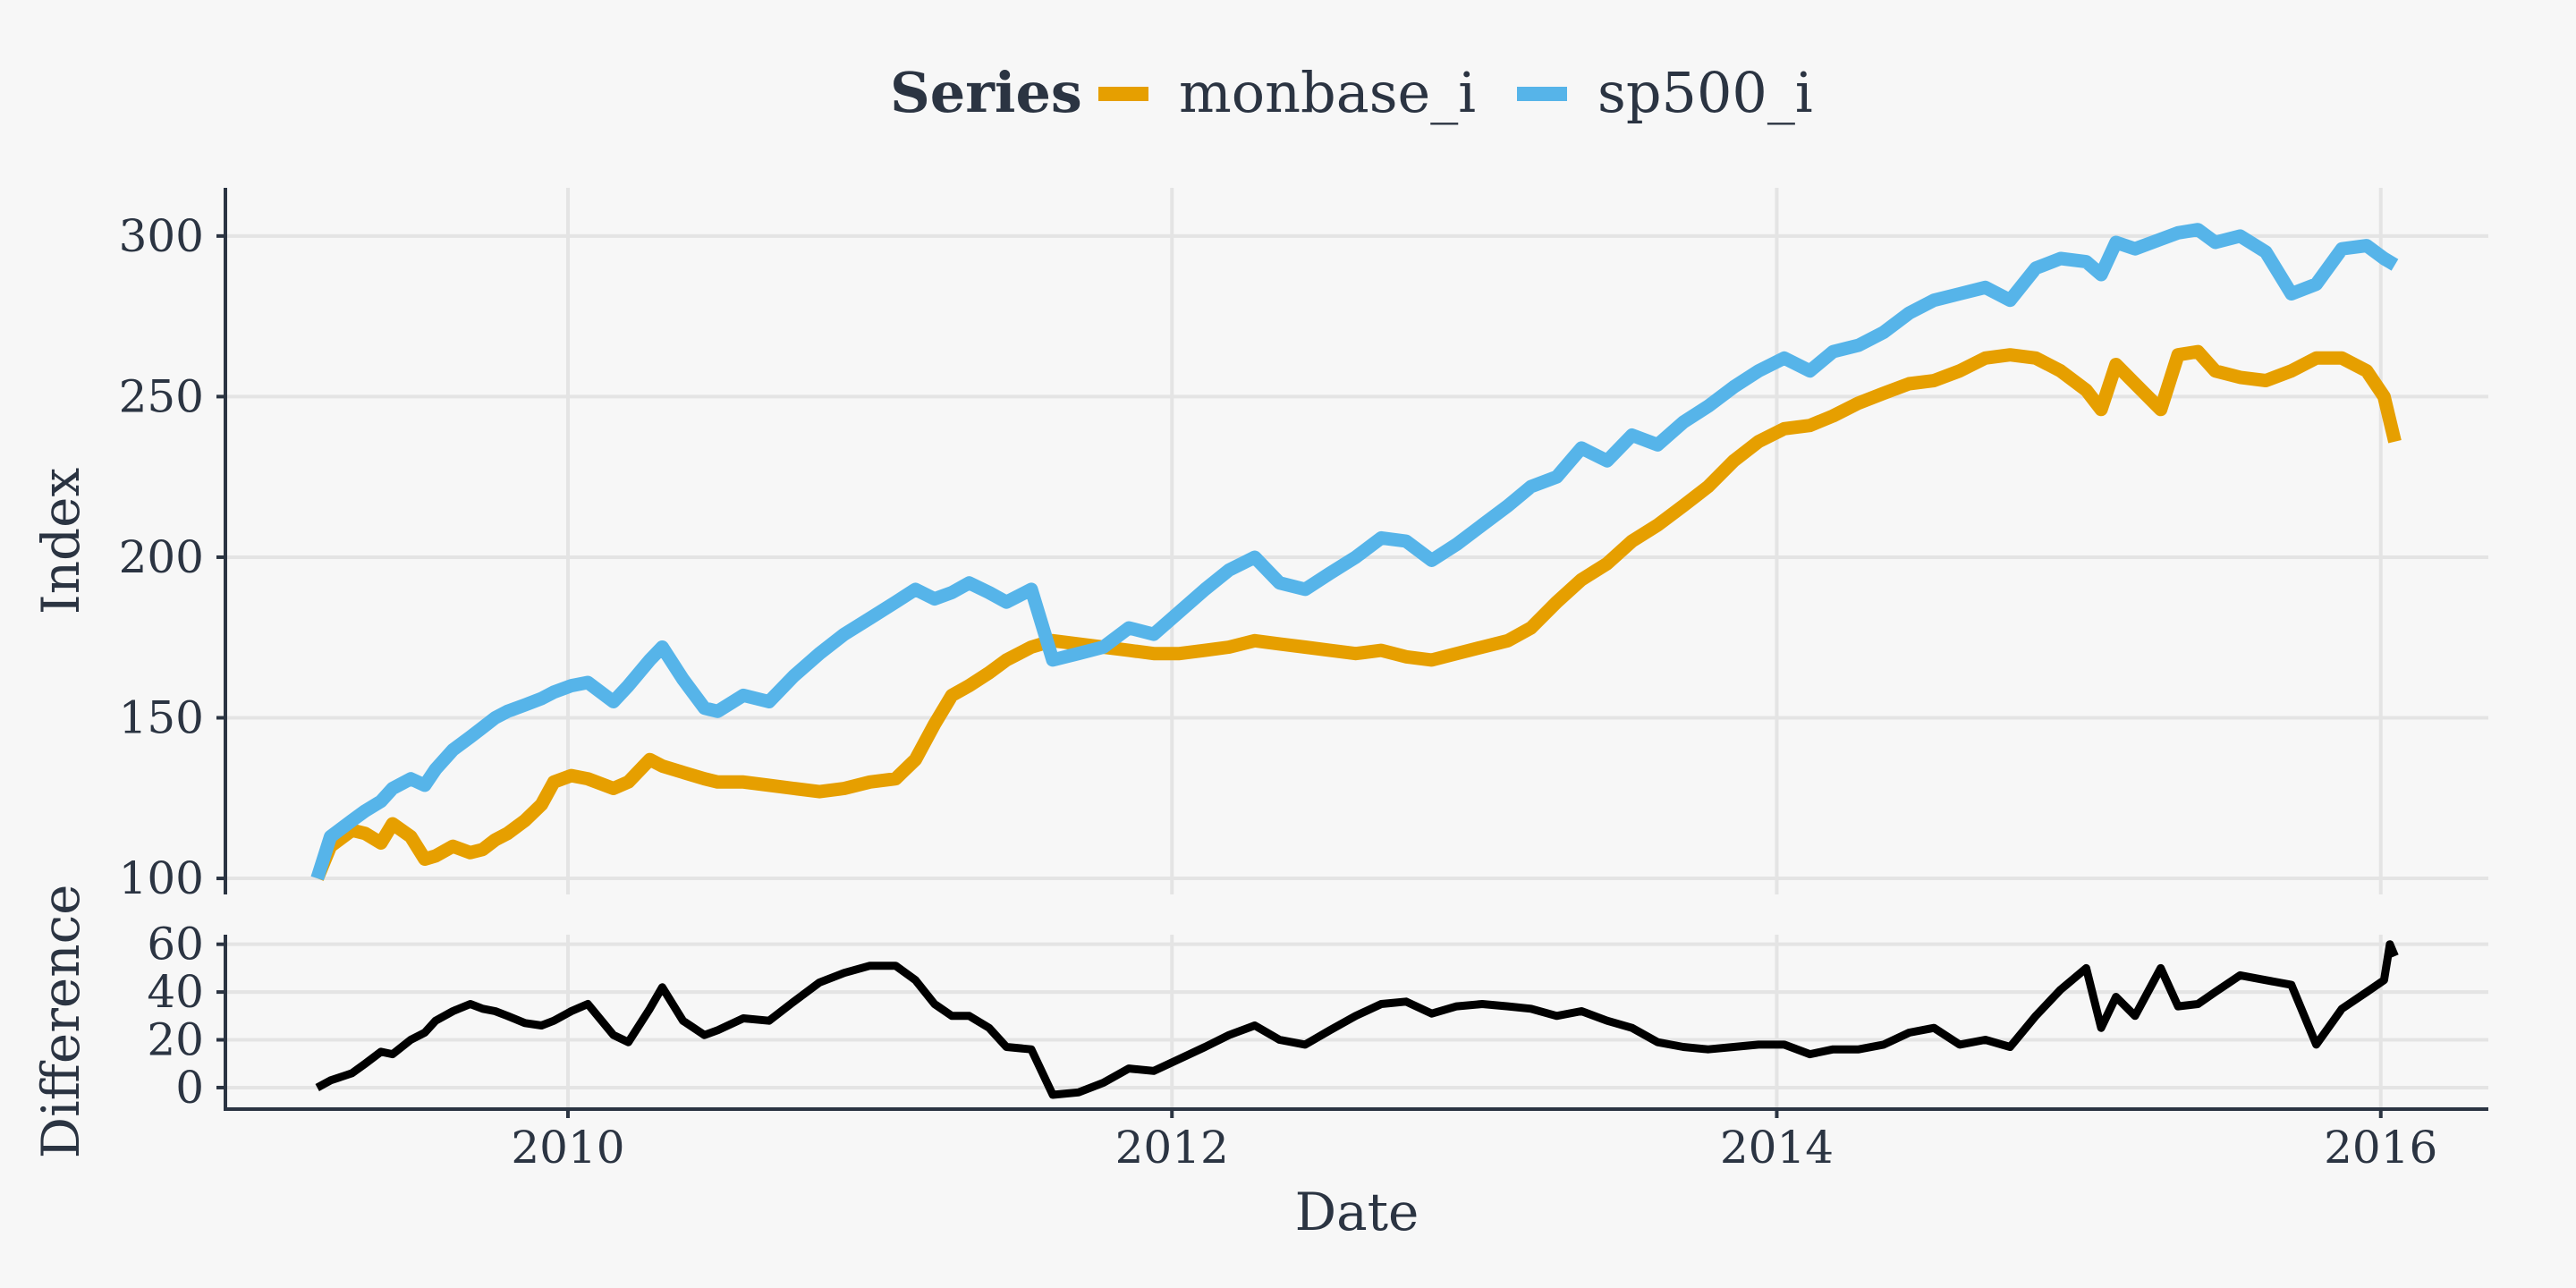 The image size is (2576, 1288). I want to click on x-axis-title: Date, so click(1357, 1212).